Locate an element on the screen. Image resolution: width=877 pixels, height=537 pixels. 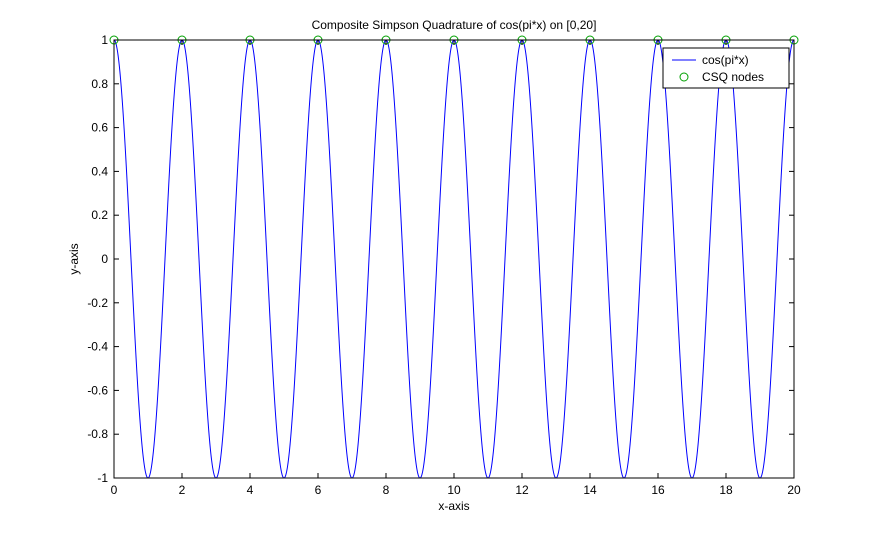
x-tick-label: 6 is located at coordinates (318, 490).